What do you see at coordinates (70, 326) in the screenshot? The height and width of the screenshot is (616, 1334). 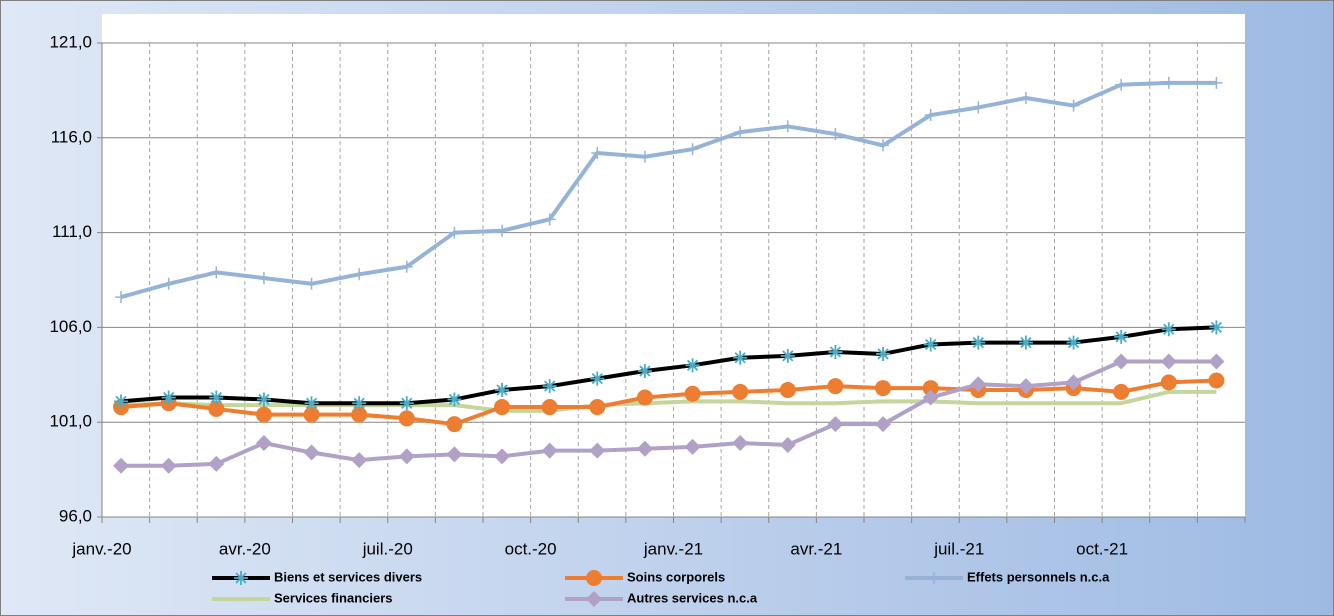 I see `y-tick-label: 106,0` at bounding box center [70, 326].